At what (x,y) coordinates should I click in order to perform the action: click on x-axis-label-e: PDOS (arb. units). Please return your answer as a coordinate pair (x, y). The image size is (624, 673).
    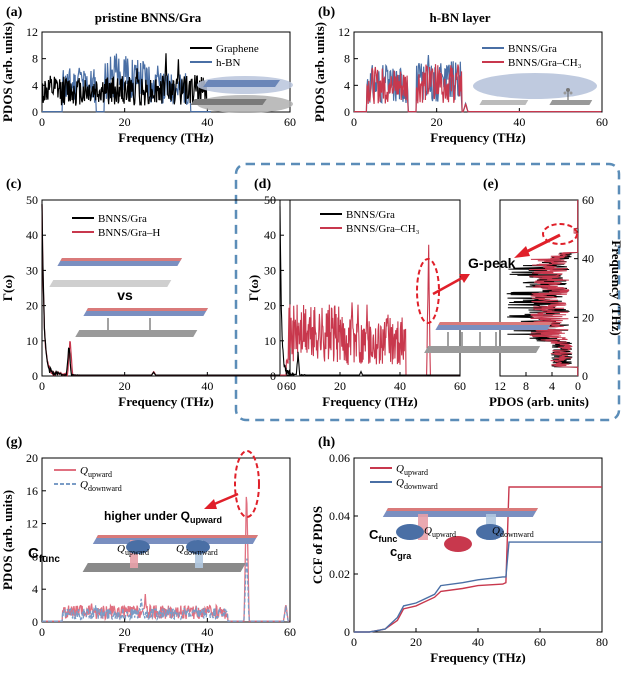
    Looking at the image, I should click on (539, 401).